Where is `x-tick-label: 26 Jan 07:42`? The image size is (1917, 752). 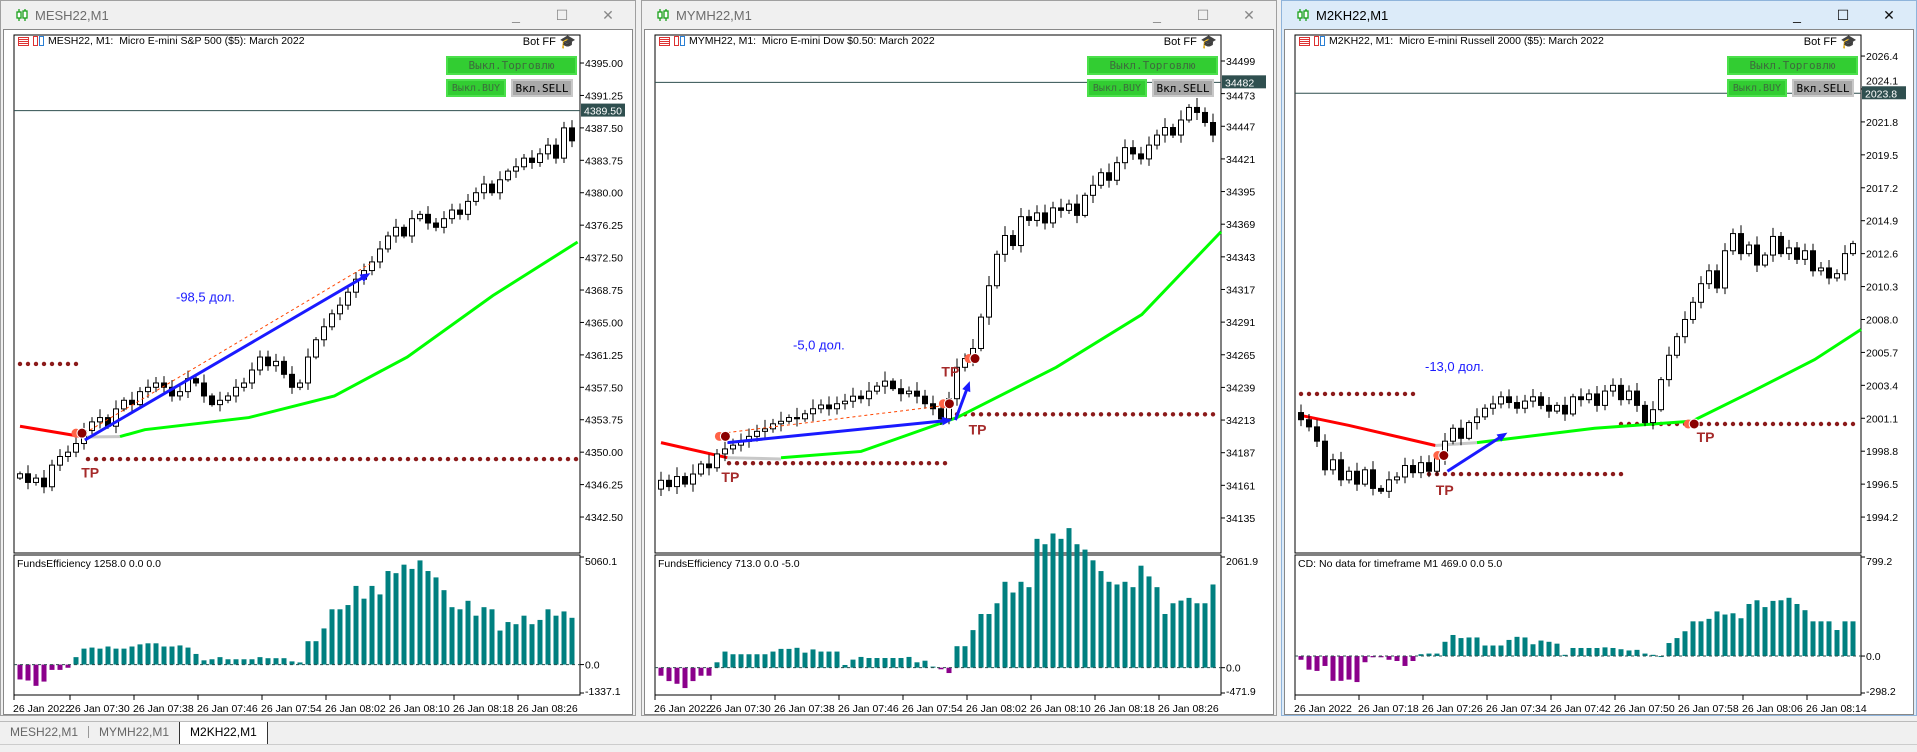
x-tick-label: 26 Jan 07:42 is located at coordinates (1580, 709).